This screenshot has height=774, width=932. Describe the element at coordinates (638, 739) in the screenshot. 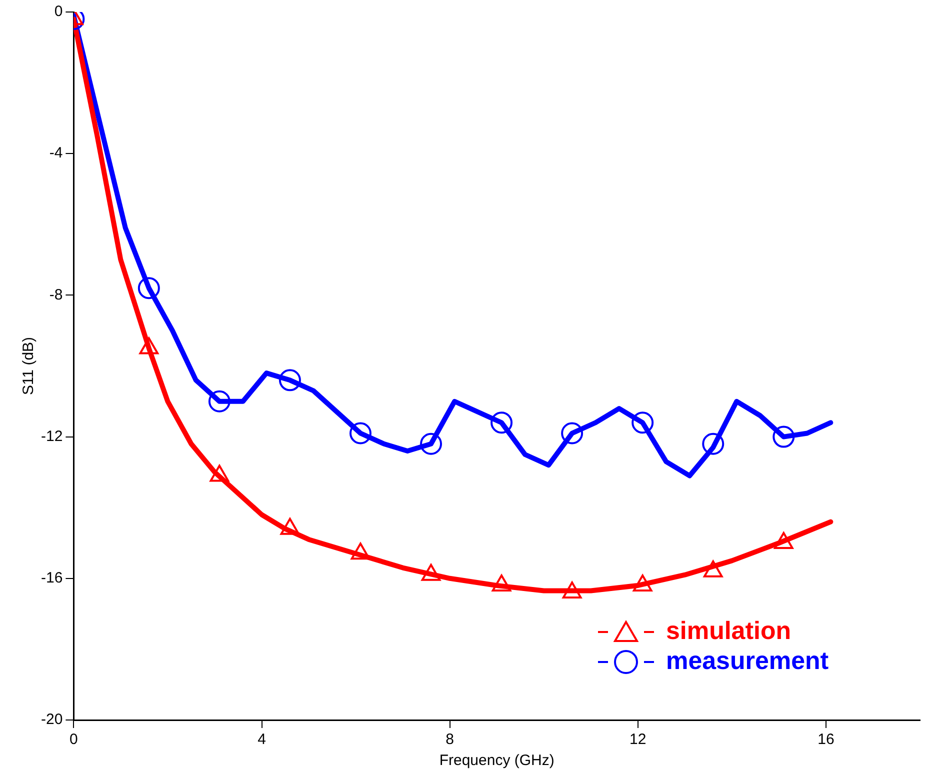

I see `x-tick-label: 12` at that location.